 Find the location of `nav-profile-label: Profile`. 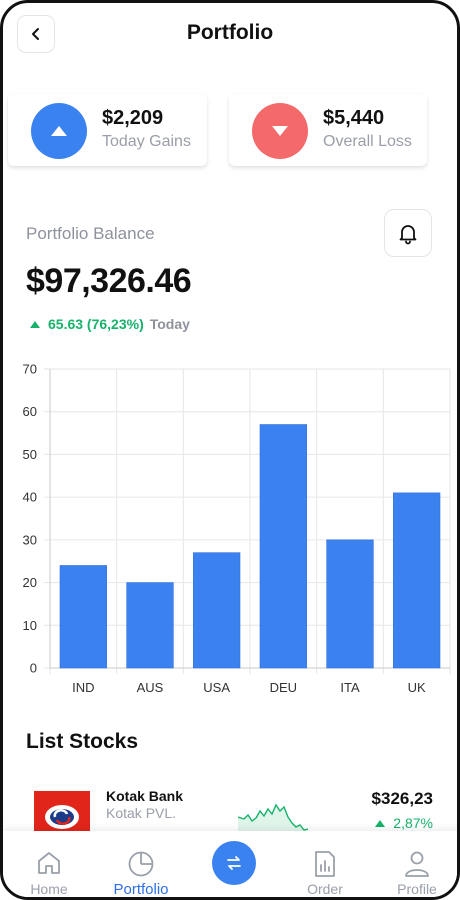

nav-profile-label: Profile is located at coordinates (417, 889).